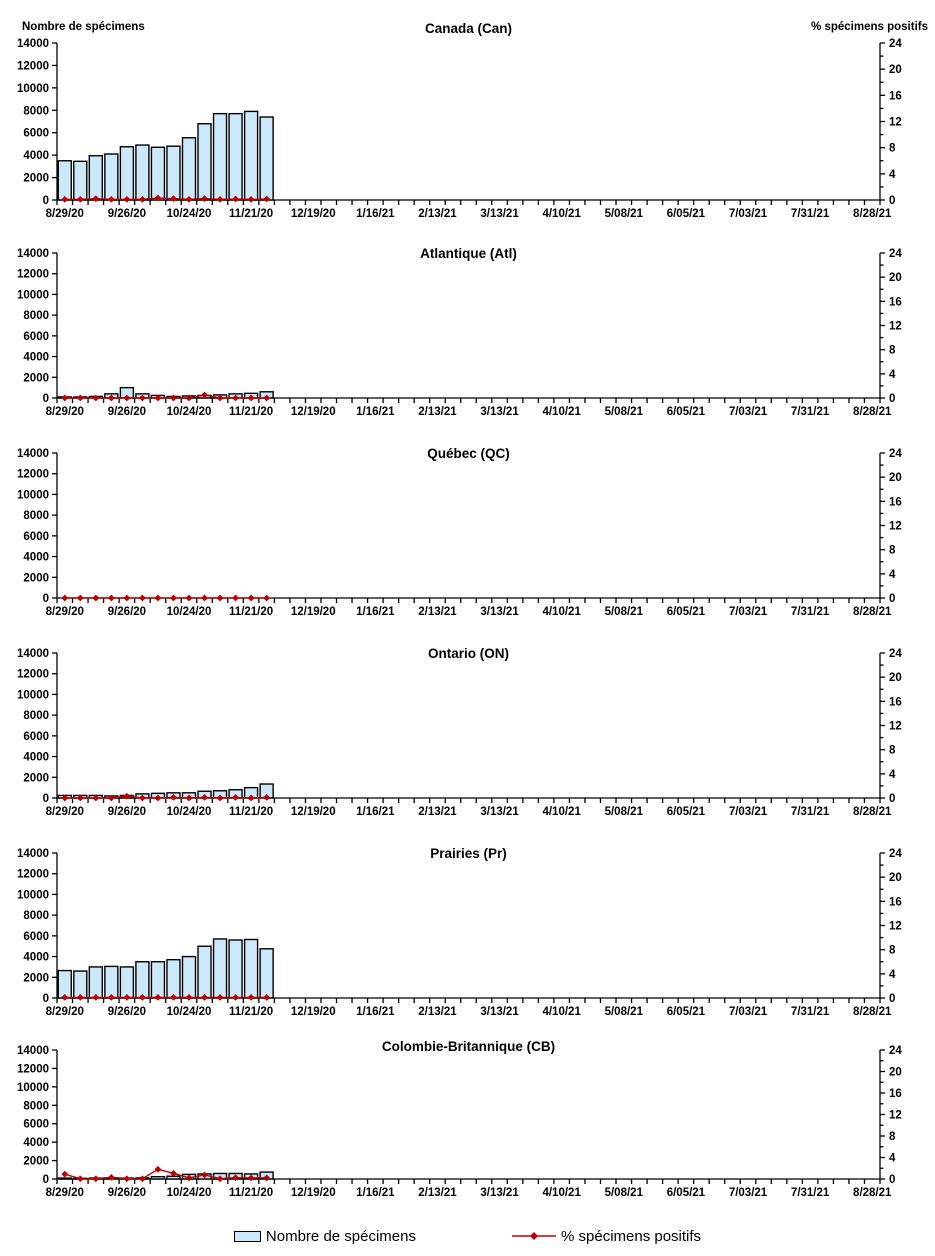  I want to click on positivity-line-group, so click(166, 797).